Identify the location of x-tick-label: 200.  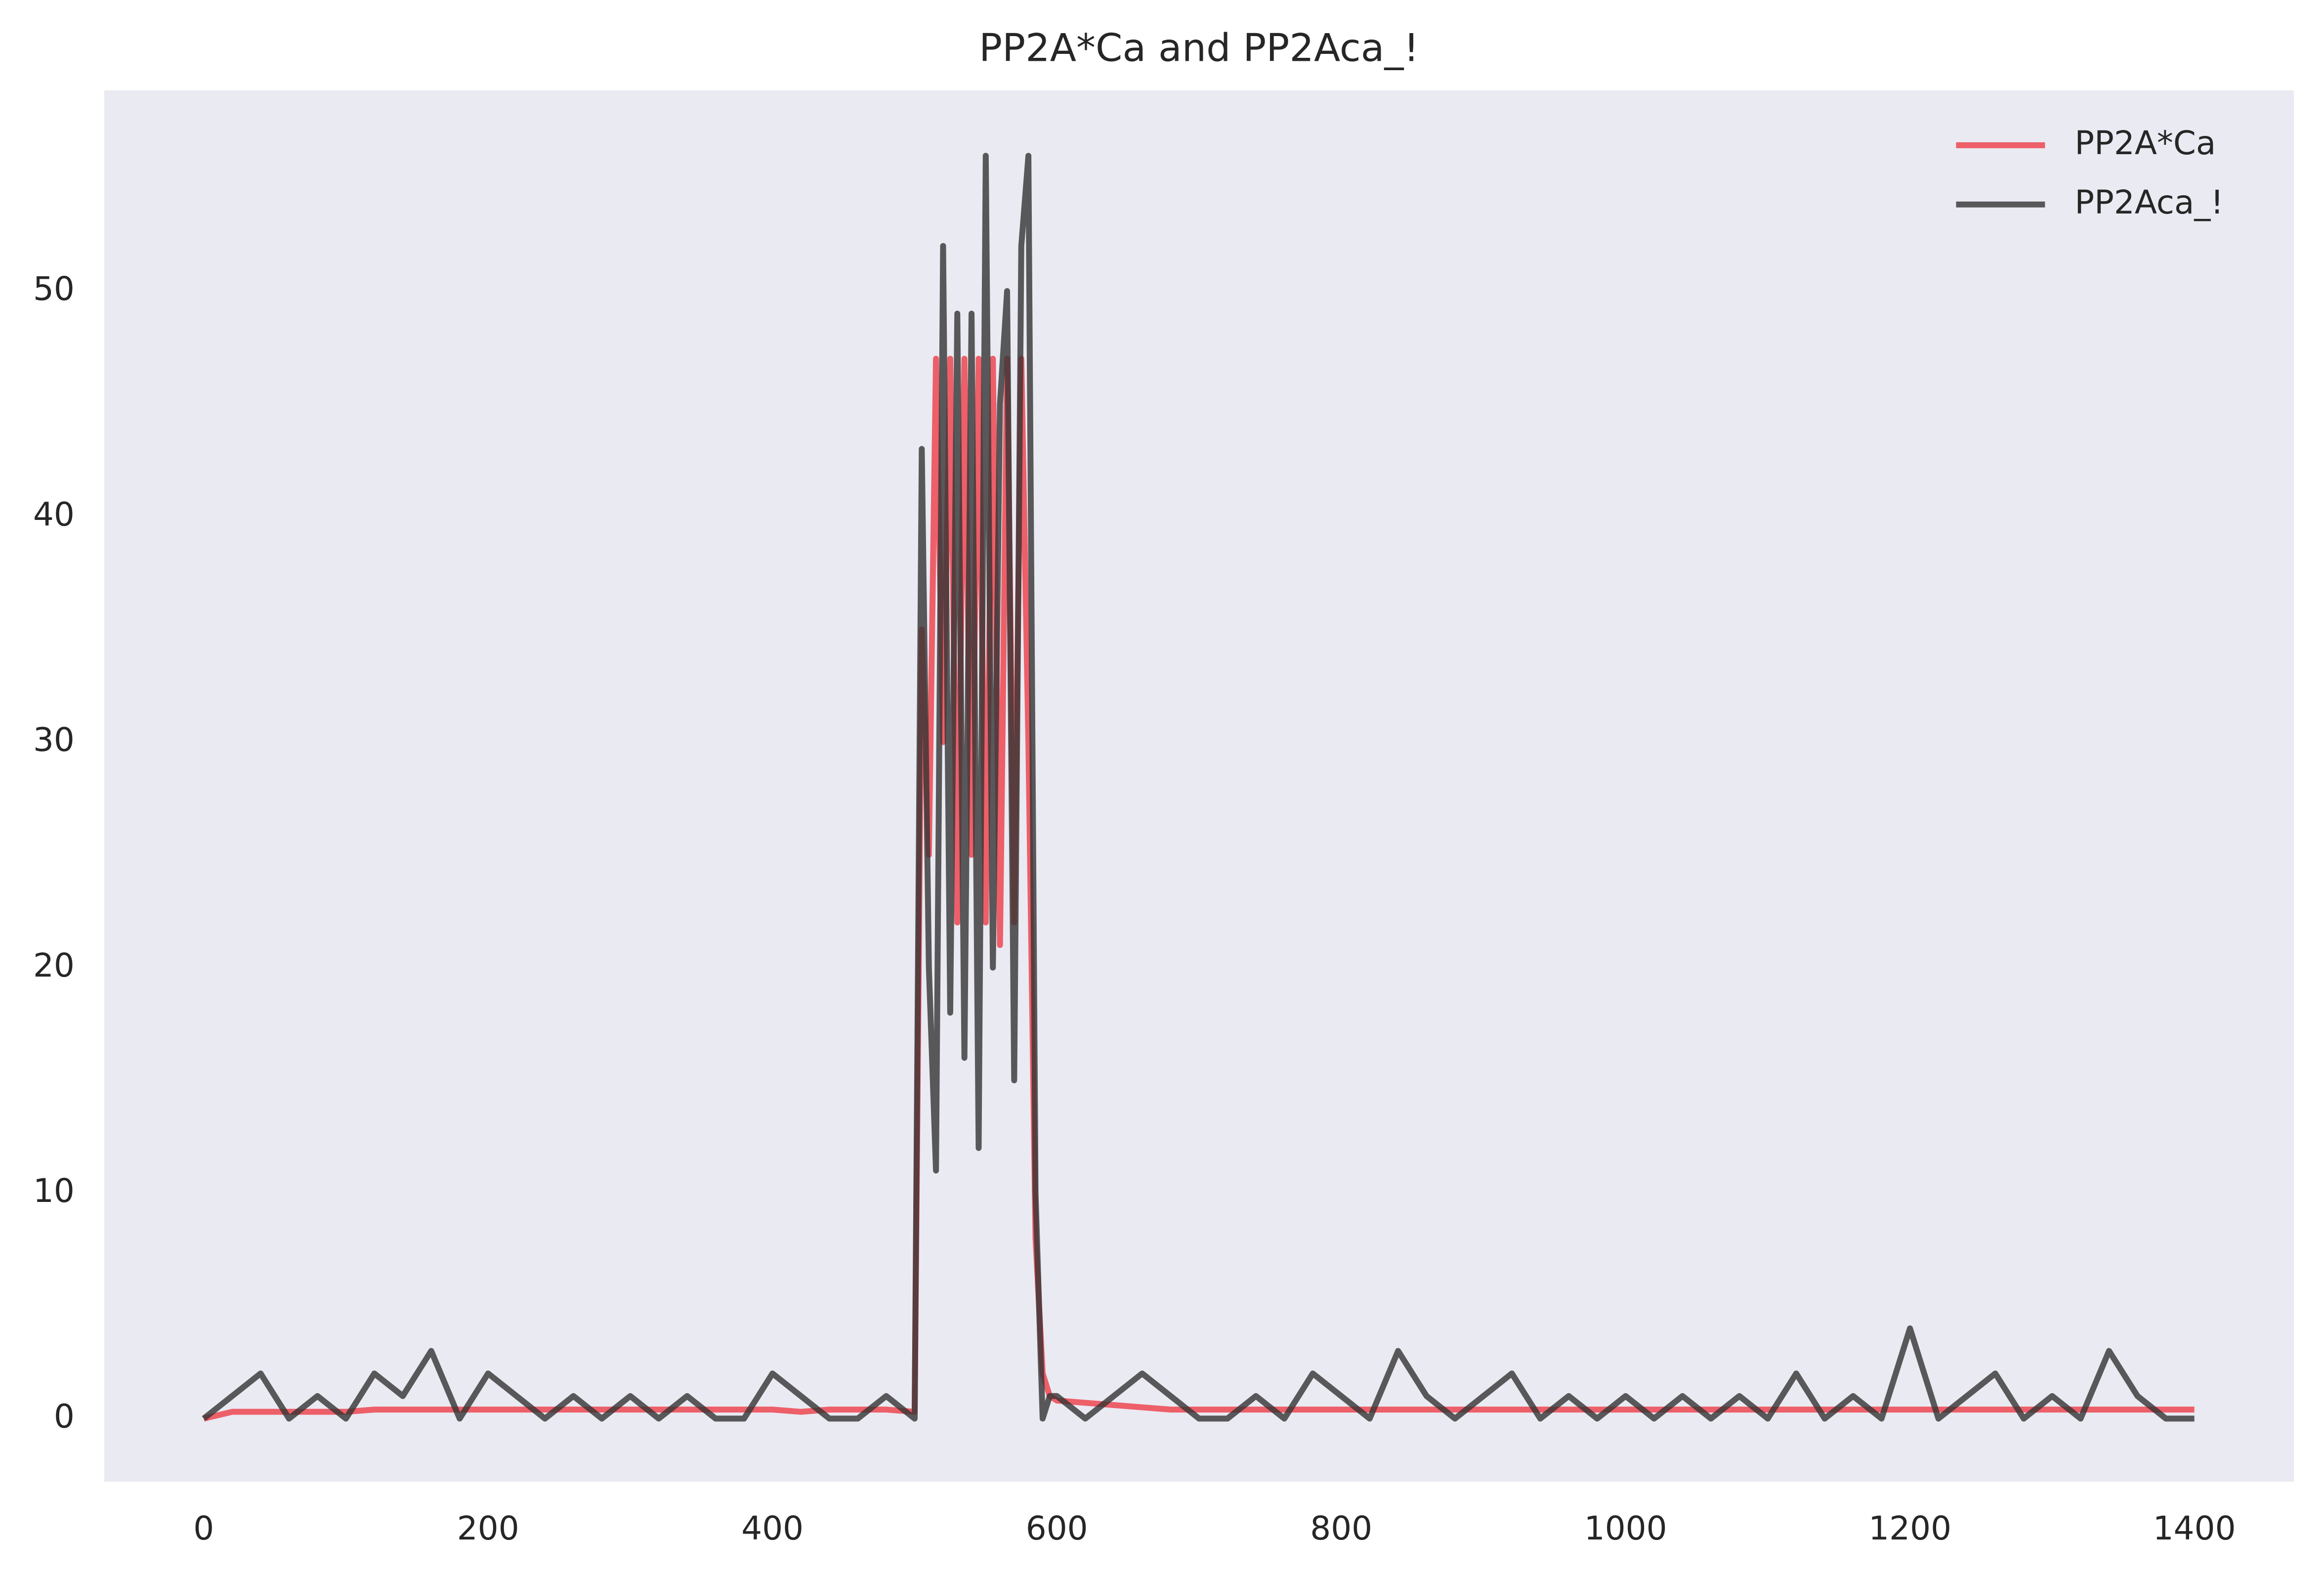
(488, 1528).